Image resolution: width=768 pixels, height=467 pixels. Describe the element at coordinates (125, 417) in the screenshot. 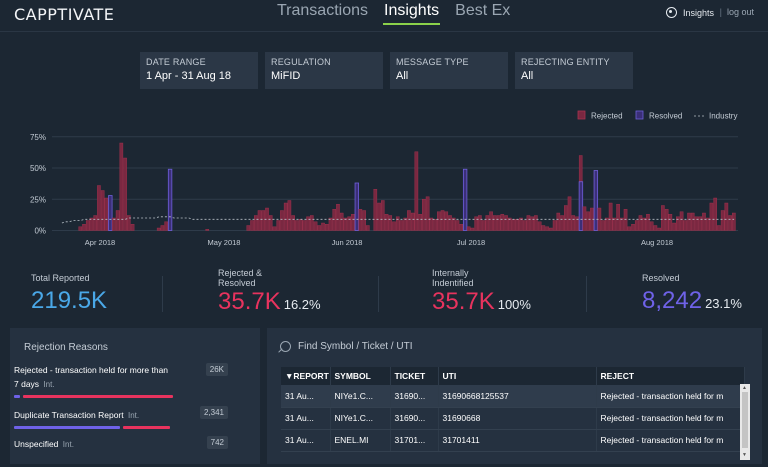

I see `reason-item: Duplicate Transaction Report Int. 2,341` at that location.